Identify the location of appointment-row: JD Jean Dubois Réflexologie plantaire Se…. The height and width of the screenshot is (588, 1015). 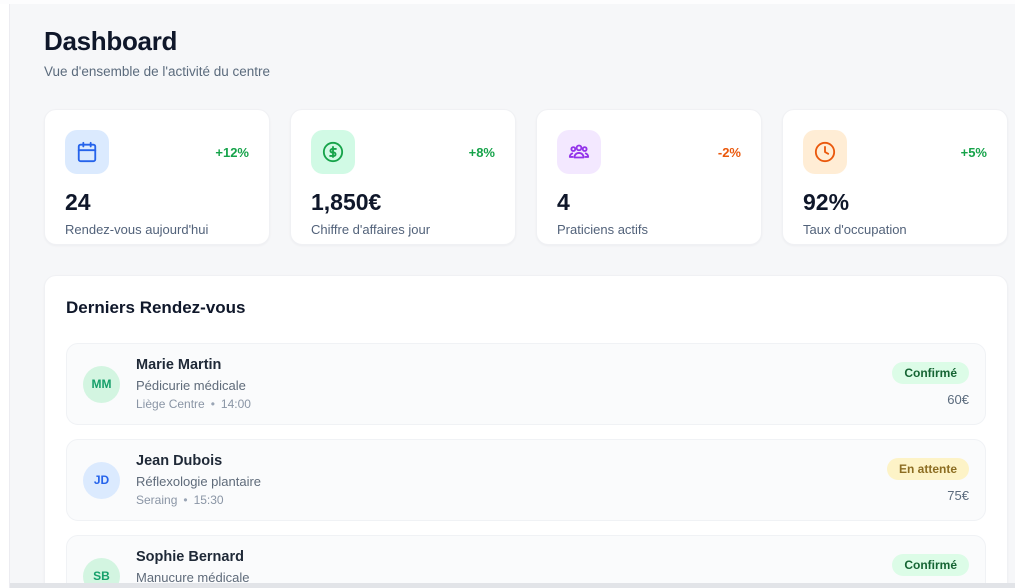
(526, 480).